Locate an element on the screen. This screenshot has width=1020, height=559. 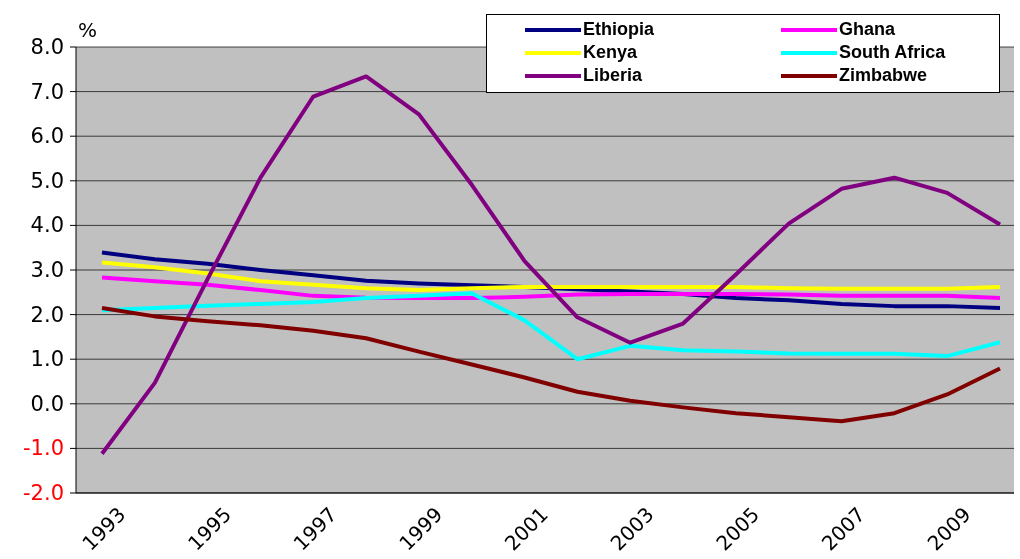
y-tick-label: 2.0 is located at coordinates (47, 314).